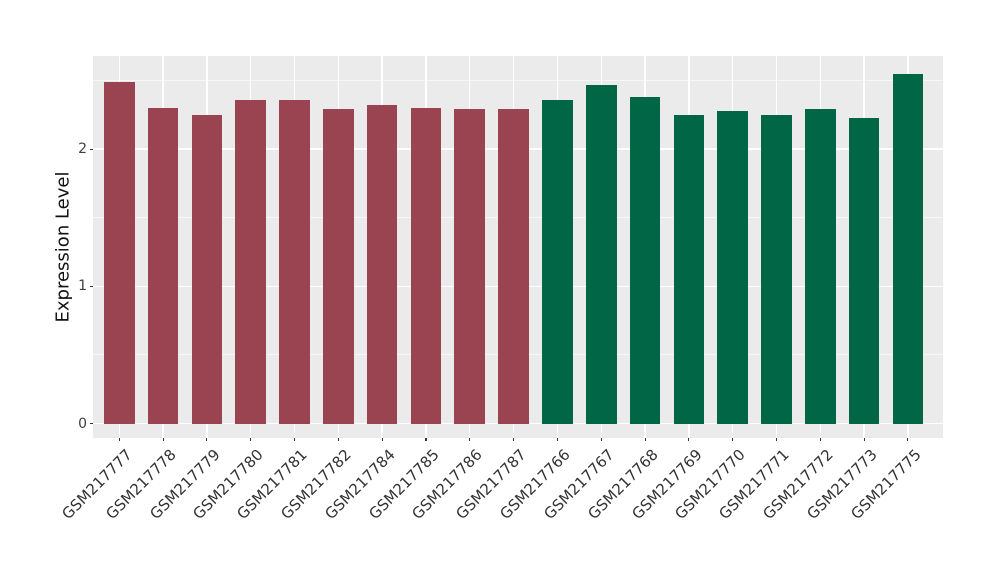 The height and width of the screenshot is (580, 1000). I want to click on bar-GSM217767, so click(601, 254).